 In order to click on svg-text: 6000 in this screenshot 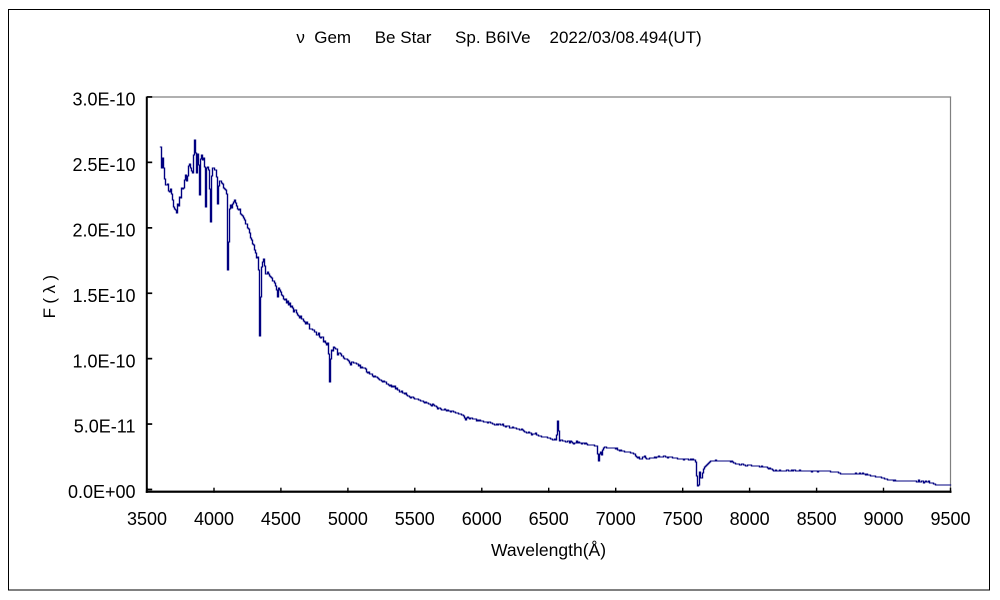, I will do `click(482, 519)`.